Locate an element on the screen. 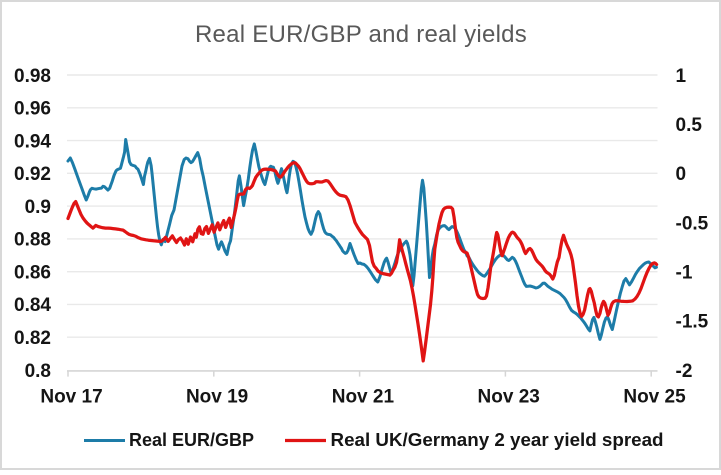  svg-text: 0.98 is located at coordinates (32, 76).